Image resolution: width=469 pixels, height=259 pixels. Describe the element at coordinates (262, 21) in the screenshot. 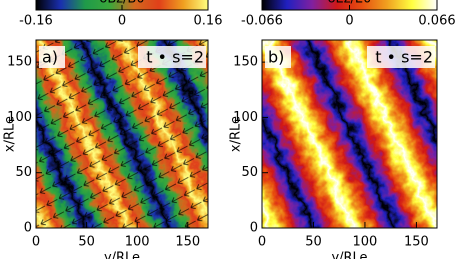

I see `colorbar-tick-label: -0.066` at that location.